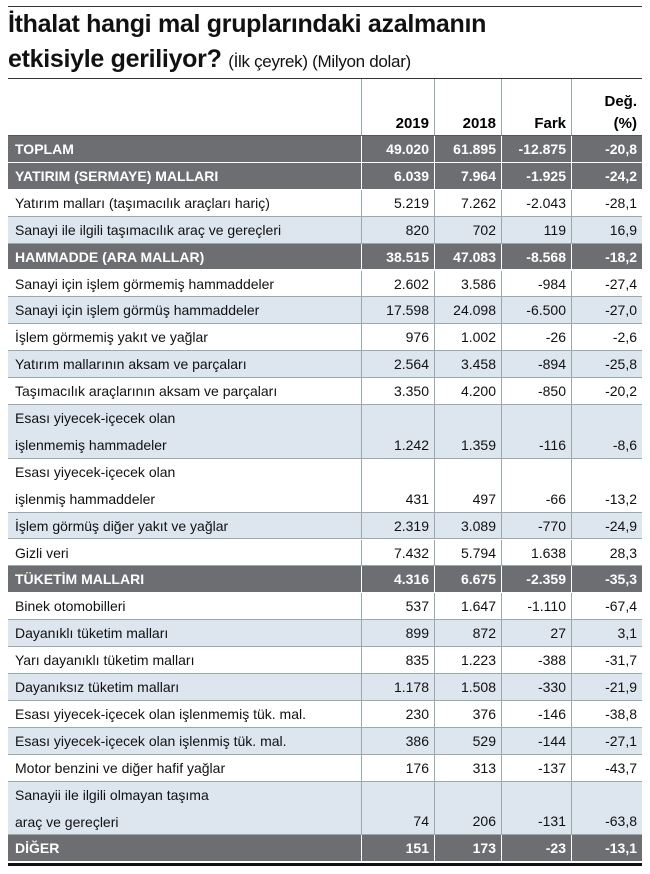 The image size is (650, 874). What do you see at coordinates (417, 337) in the screenshot?
I see `cell-text: 976` at bounding box center [417, 337].